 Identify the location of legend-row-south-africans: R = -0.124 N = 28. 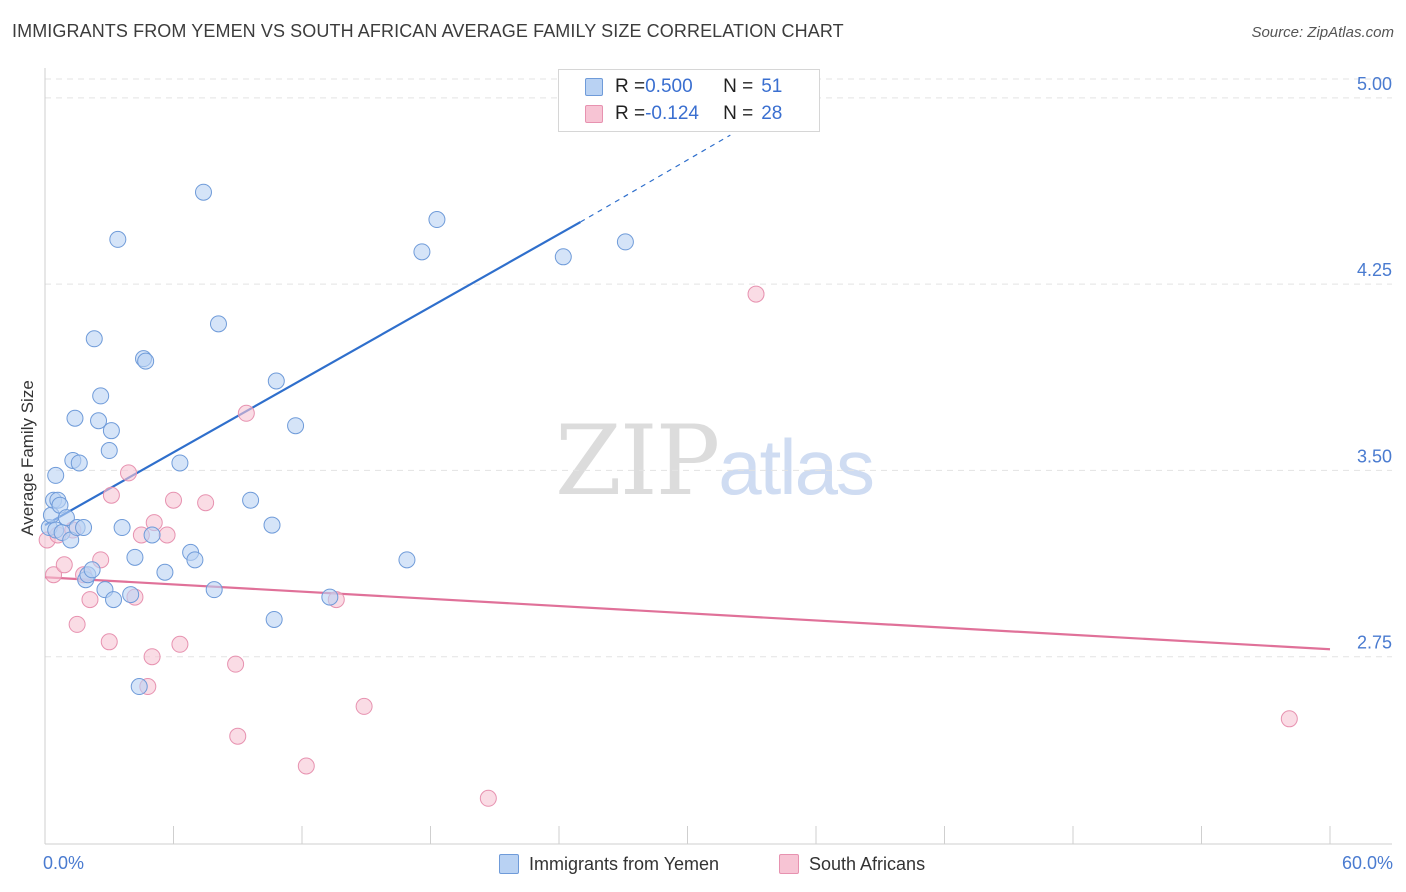
(683, 114).